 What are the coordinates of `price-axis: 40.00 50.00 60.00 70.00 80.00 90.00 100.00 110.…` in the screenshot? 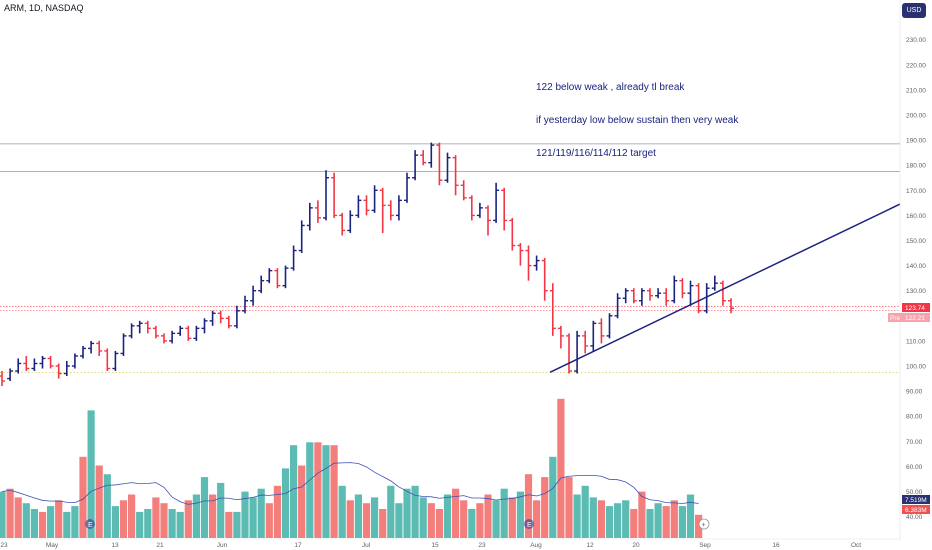 It's located at (915, 275).